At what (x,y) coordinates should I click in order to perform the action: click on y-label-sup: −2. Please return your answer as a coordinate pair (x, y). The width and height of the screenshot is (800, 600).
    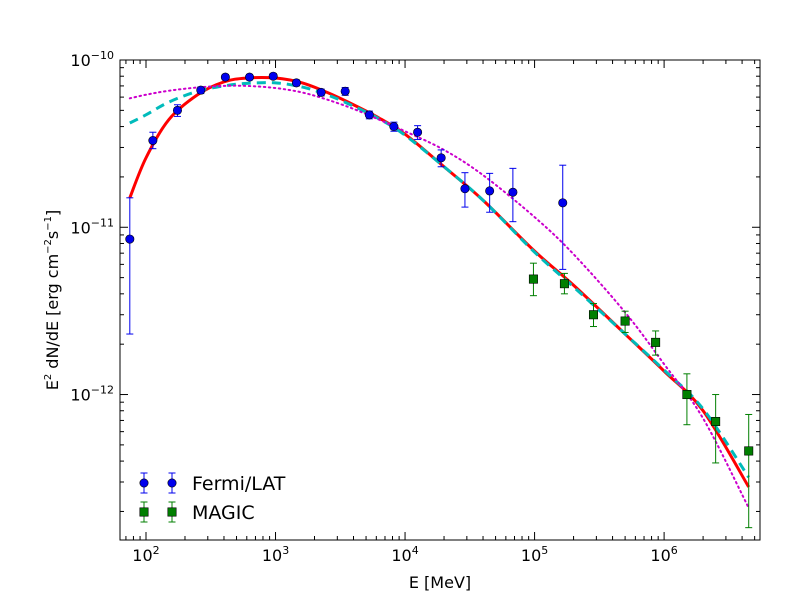
    Looking at the image, I should click on (48, 246).